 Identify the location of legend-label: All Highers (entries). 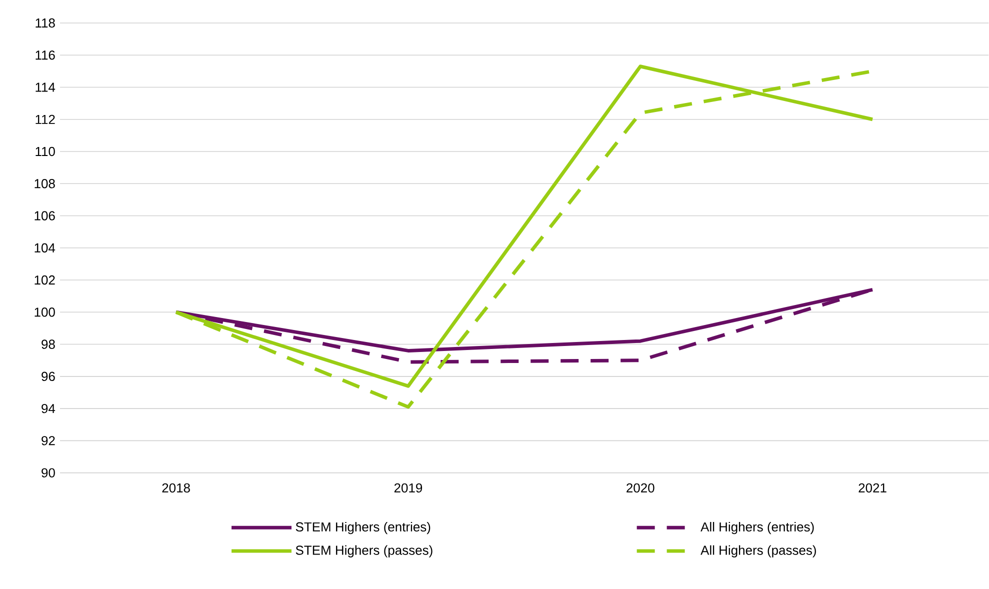
(757, 528).